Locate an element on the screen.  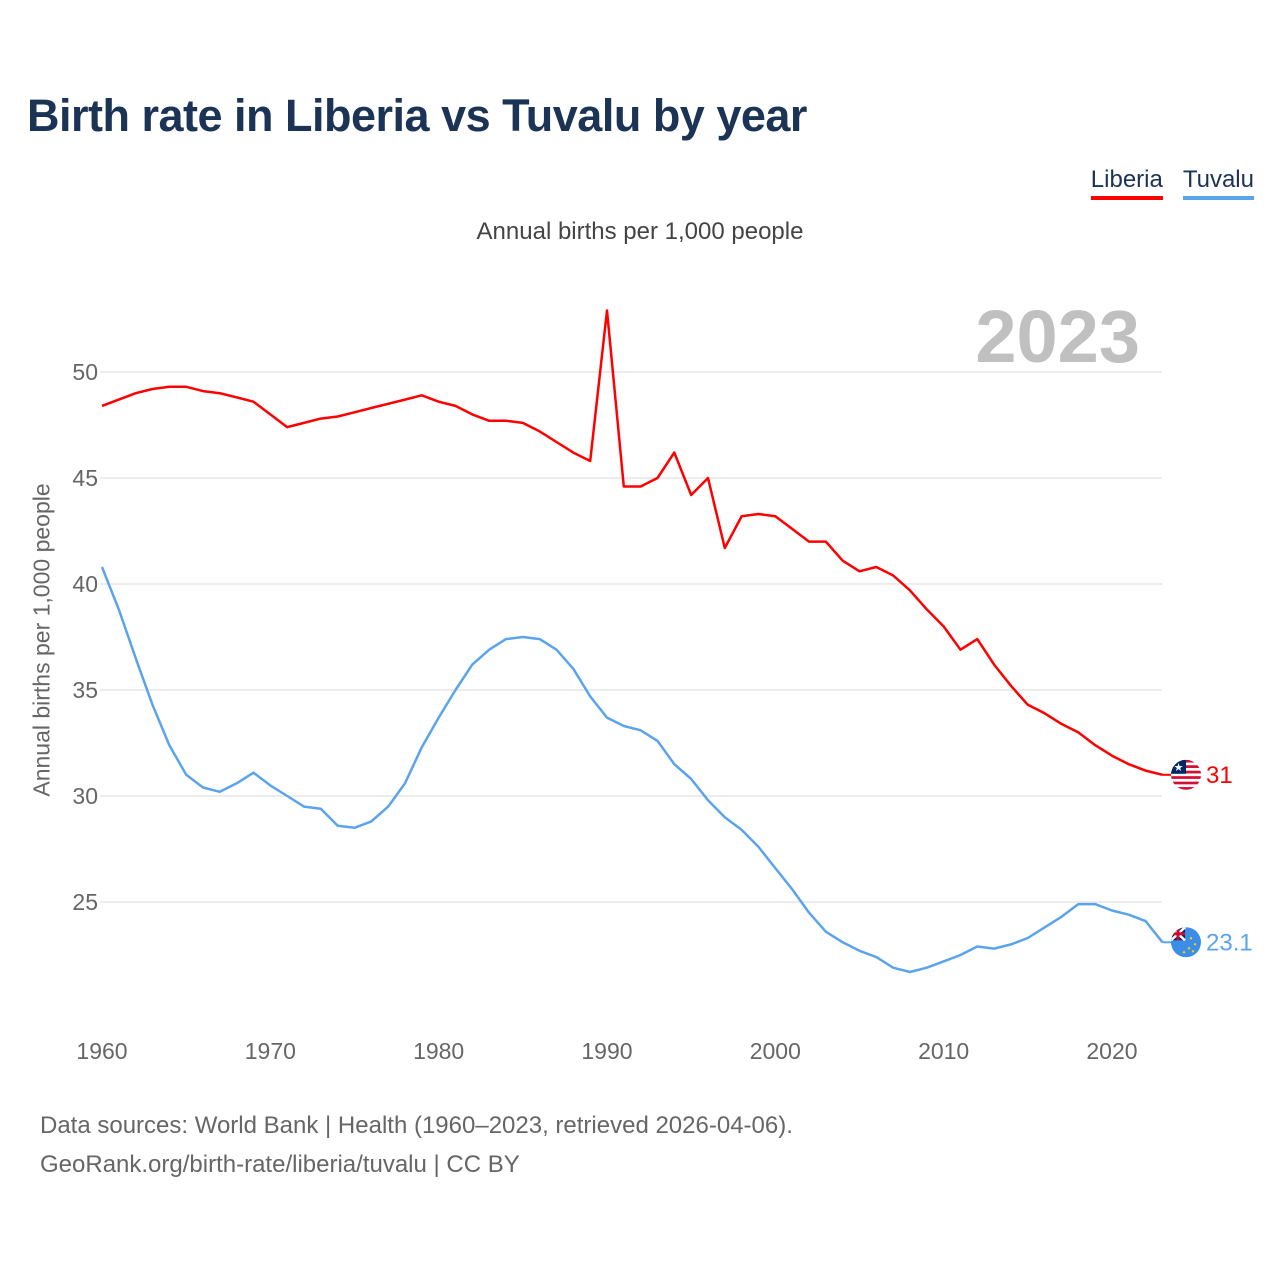
x-tick-label: 1960 is located at coordinates (101, 1051).